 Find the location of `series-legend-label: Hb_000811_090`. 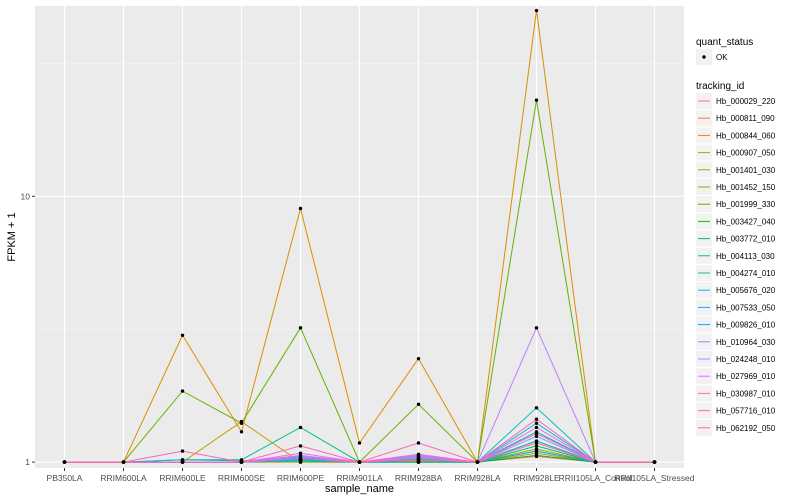

series-legend-label: Hb_000811_090 is located at coordinates (745, 118).